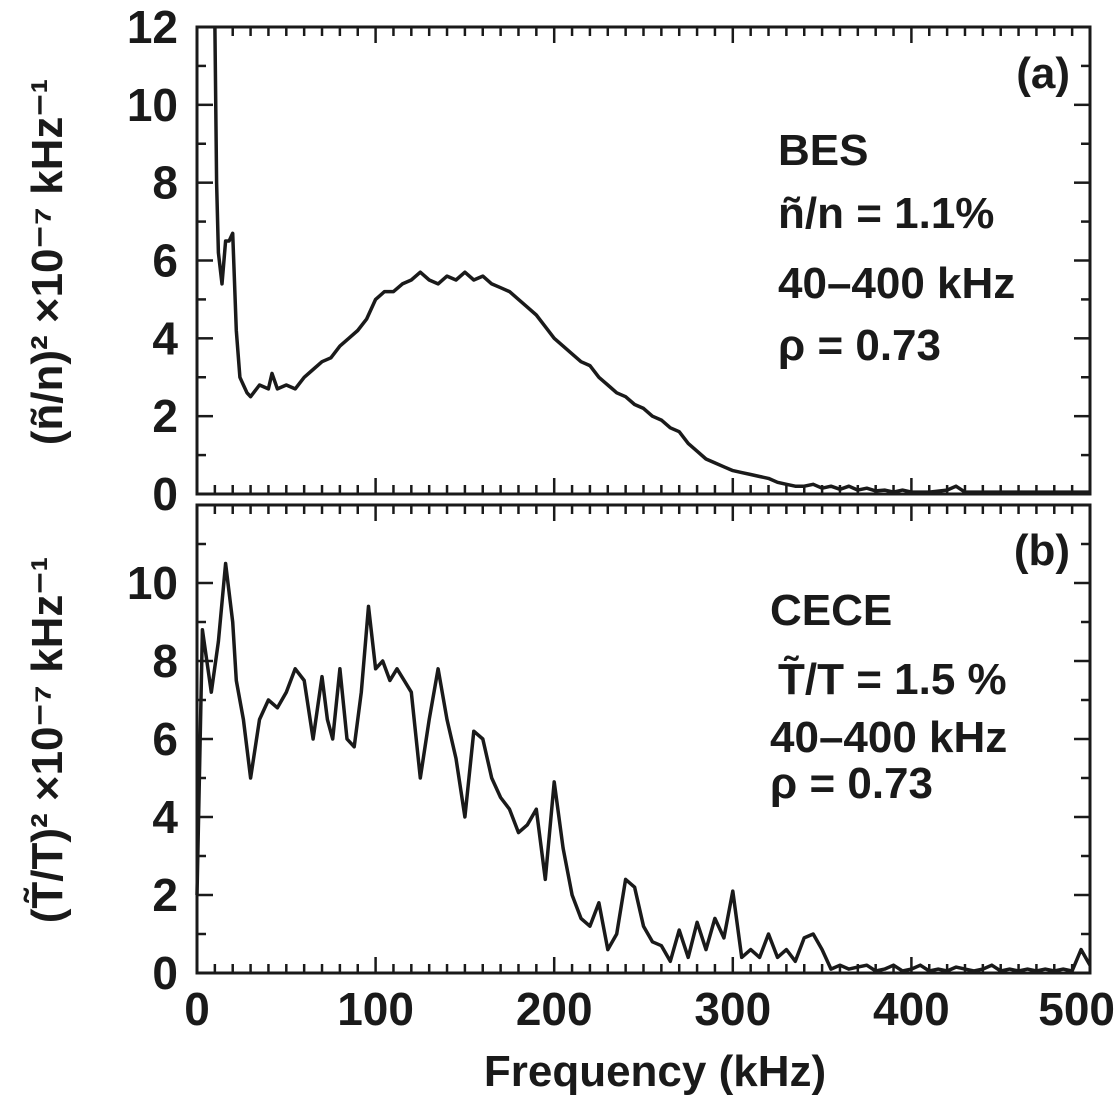 The width and height of the screenshot is (1117, 1097). I want to click on panel-b-annotation-3: 40–400 kHz, so click(888, 737).